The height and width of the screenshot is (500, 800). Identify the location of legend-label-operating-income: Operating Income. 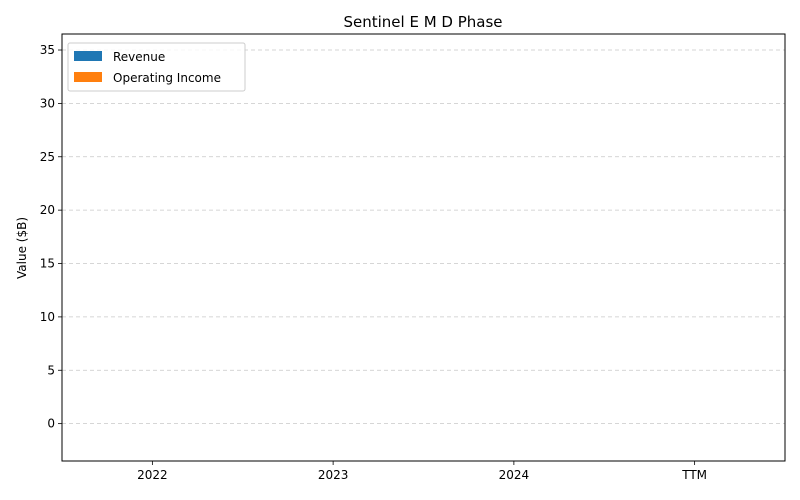
(167, 78).